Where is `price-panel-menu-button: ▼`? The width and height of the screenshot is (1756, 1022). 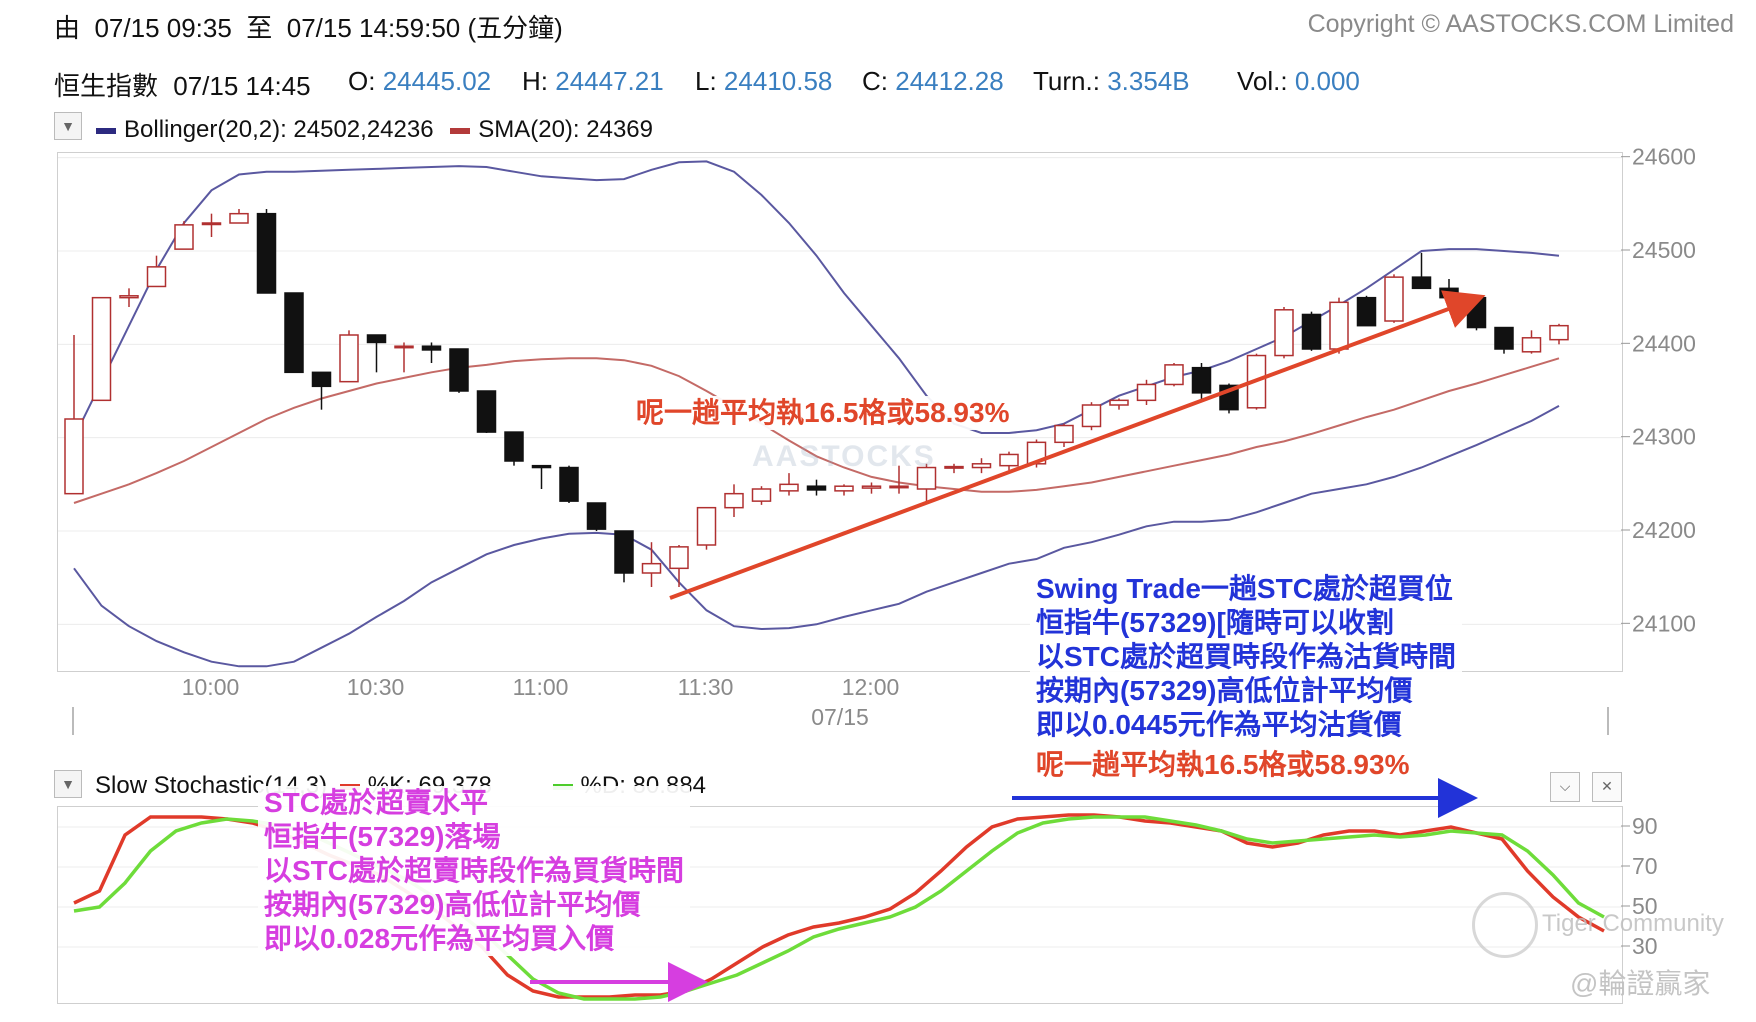
price-panel-menu-button: ▼ is located at coordinates (68, 126).